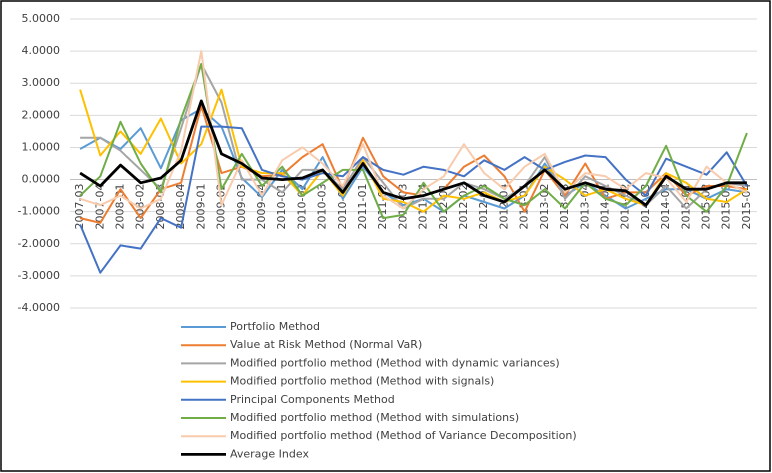 The height and width of the screenshot is (473, 772). Describe the element at coordinates (281, 207) in the screenshot. I see `x-tick-label: 2010-01` at that location.